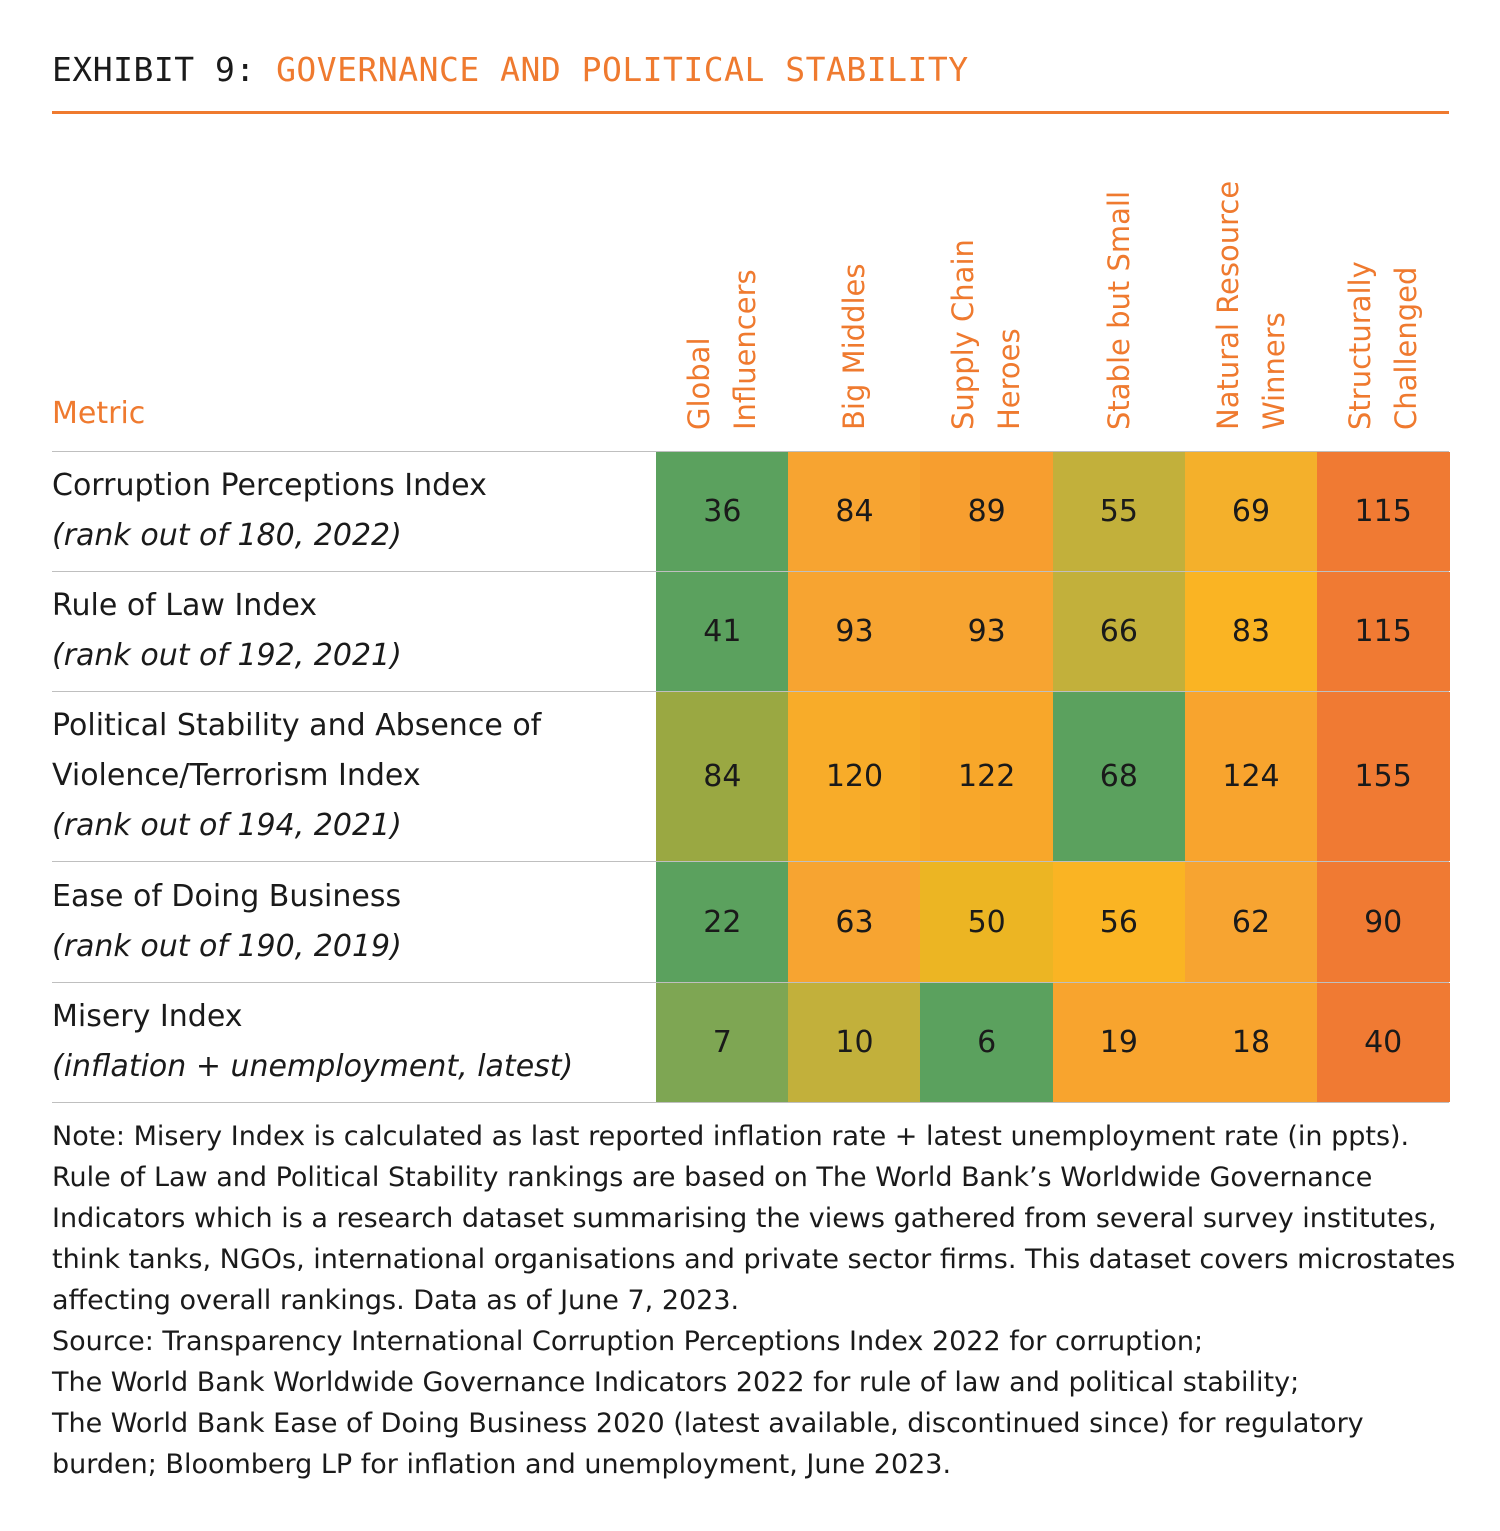 The image size is (1500, 1531). Describe the element at coordinates (986, 511) in the screenshot. I see `heatmap-cell: 89` at that location.